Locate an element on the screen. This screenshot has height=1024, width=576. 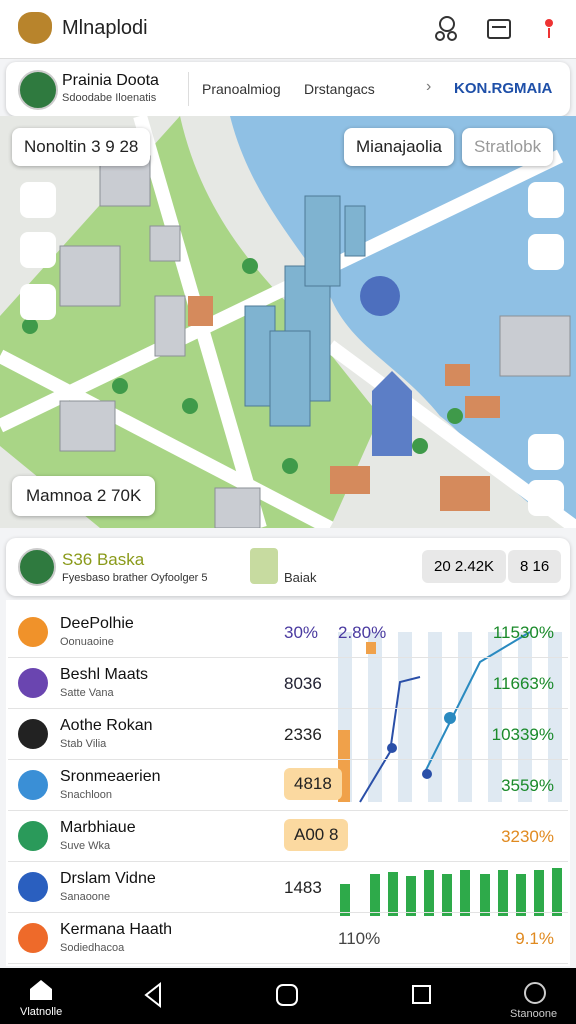
profile-subtitle: Sdoodabe Iloenatis is located at coordinates (109, 98).